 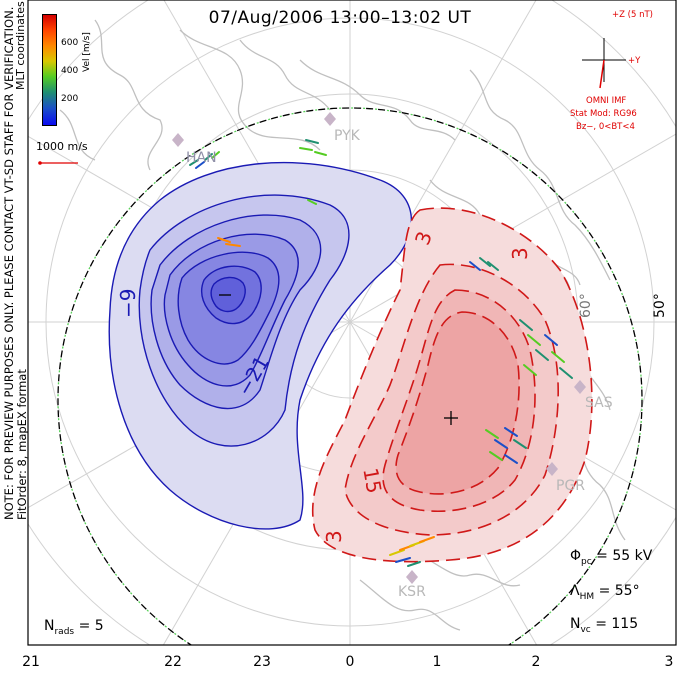 What do you see at coordinates (70, 99) in the screenshot?
I see `colorbar-tick-200: 200` at bounding box center [70, 99].